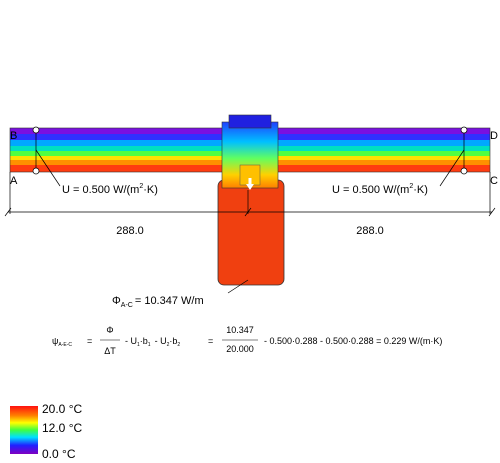 The image size is (500, 463). What do you see at coordinates (240, 349) in the screenshot?
I see `text-part: 20.000` at bounding box center [240, 349].